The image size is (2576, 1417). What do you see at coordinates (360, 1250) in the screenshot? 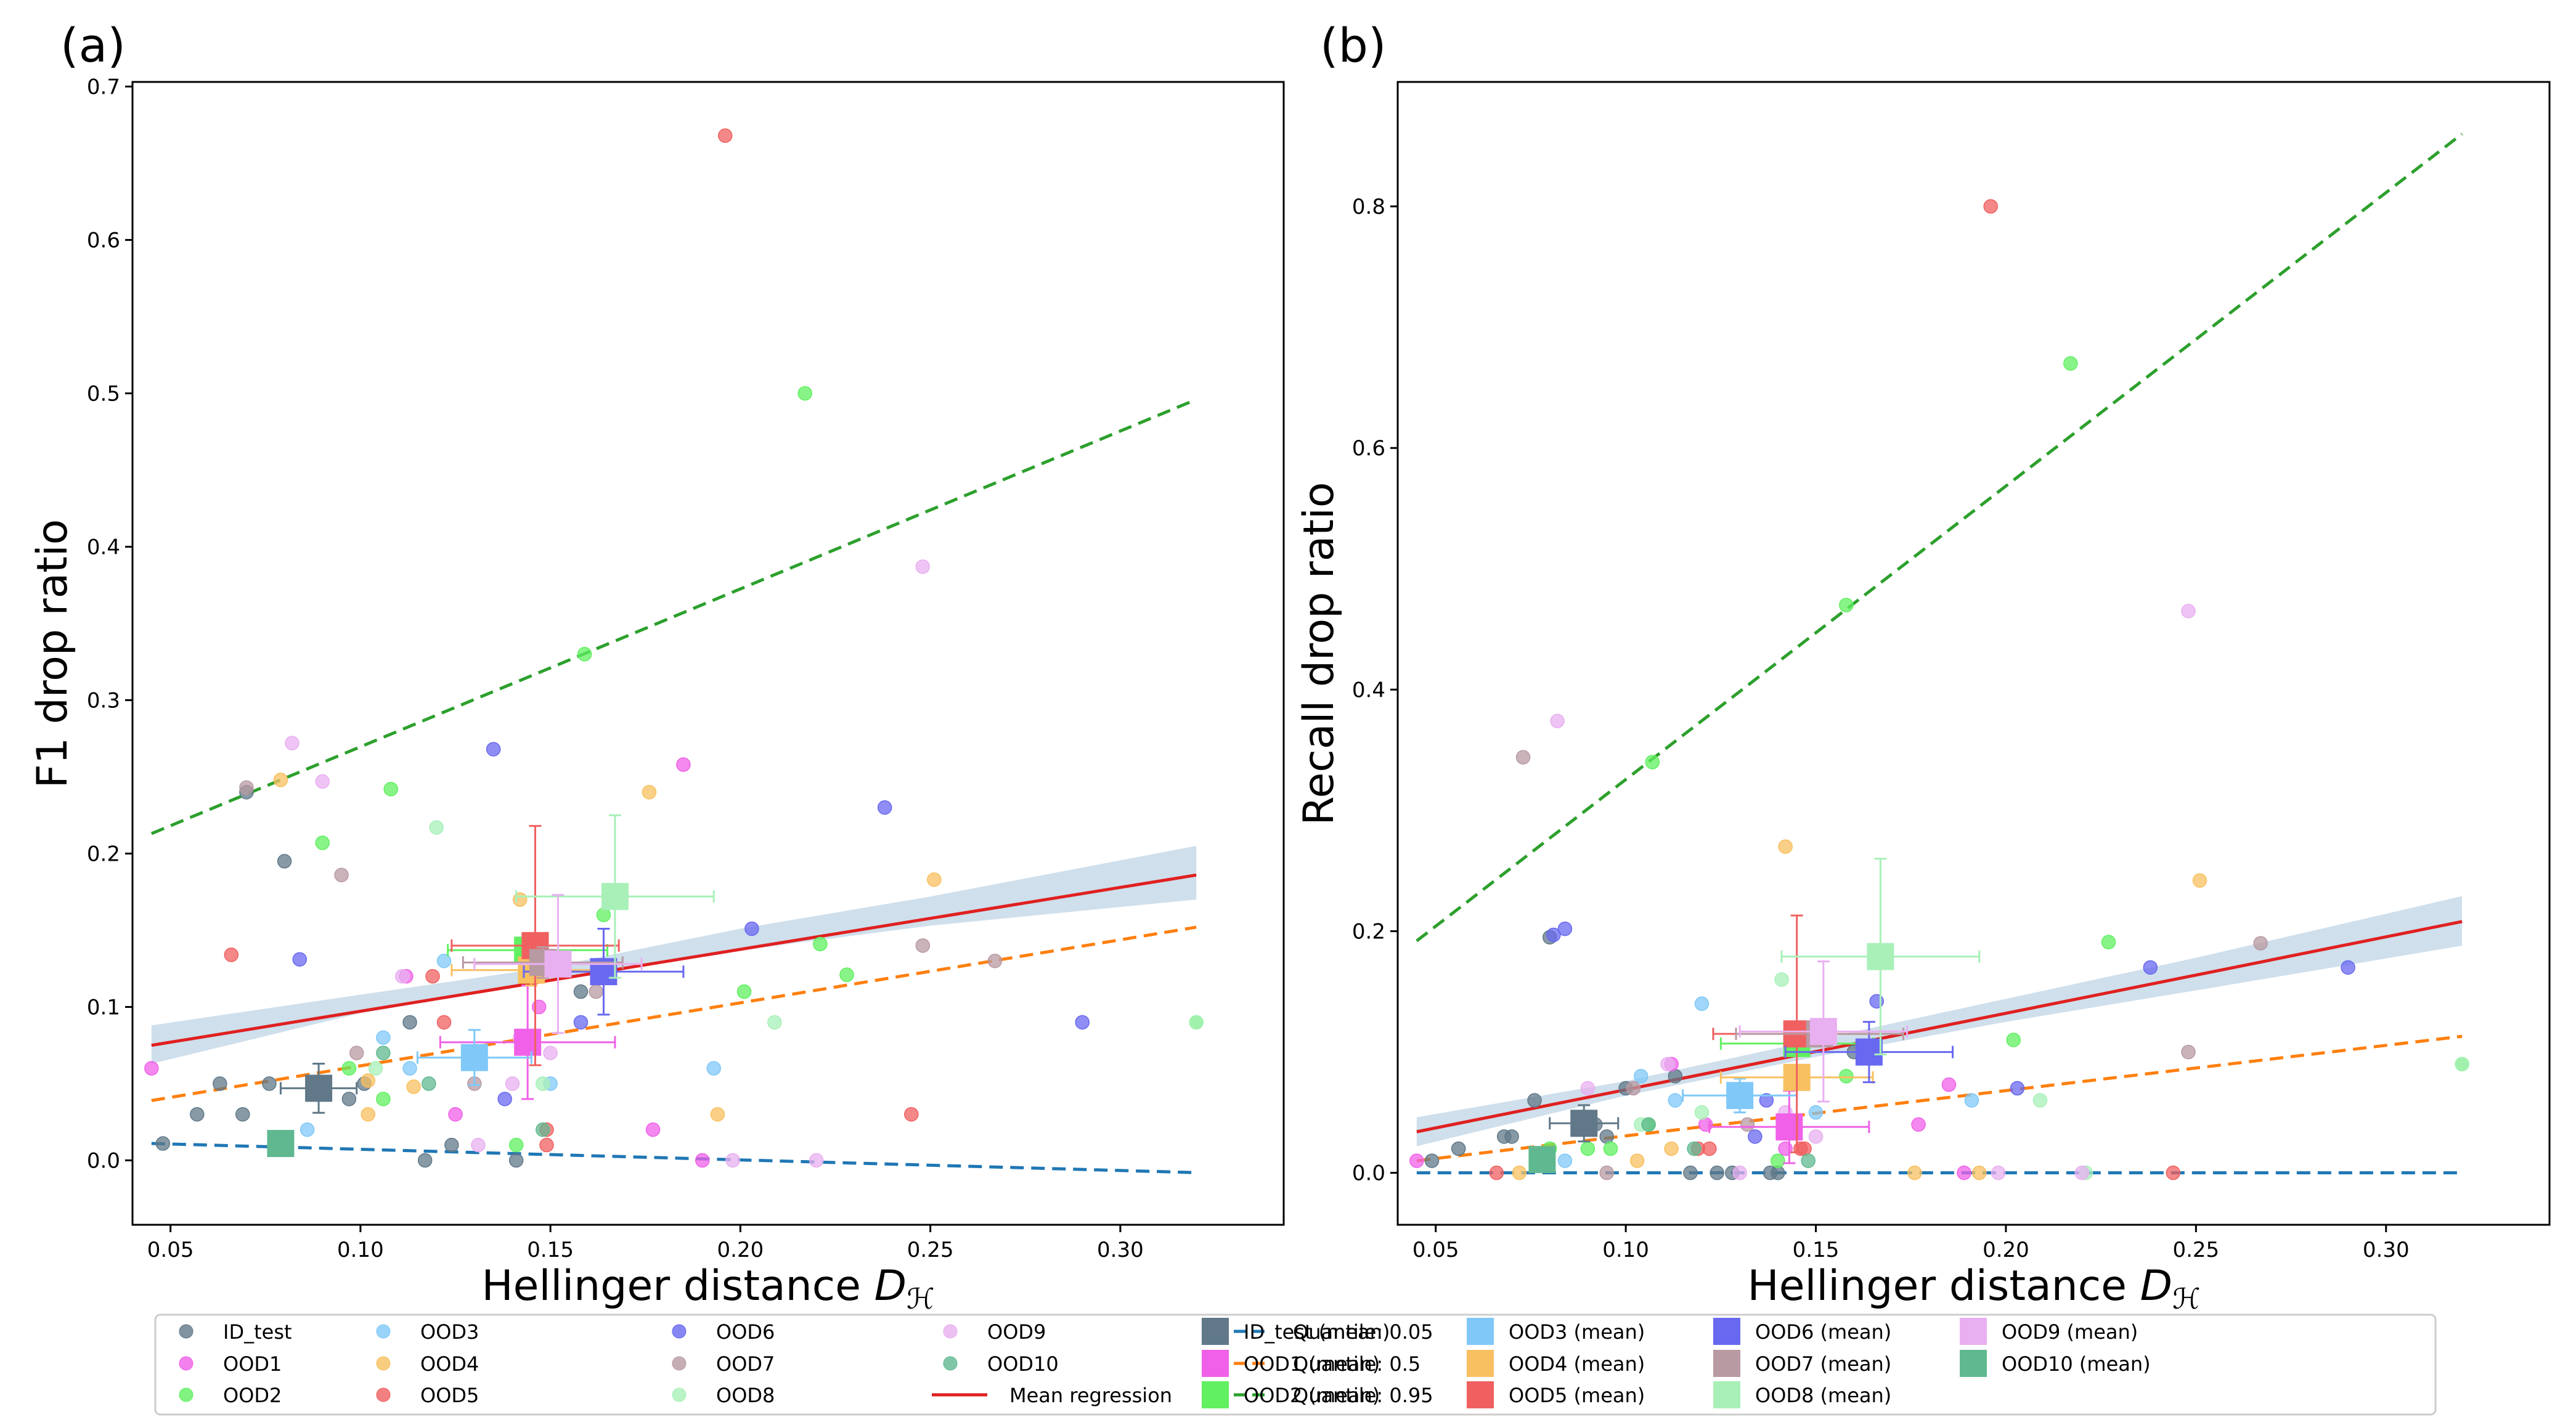
I see `x-tick-label: 0.10` at bounding box center [360, 1250].